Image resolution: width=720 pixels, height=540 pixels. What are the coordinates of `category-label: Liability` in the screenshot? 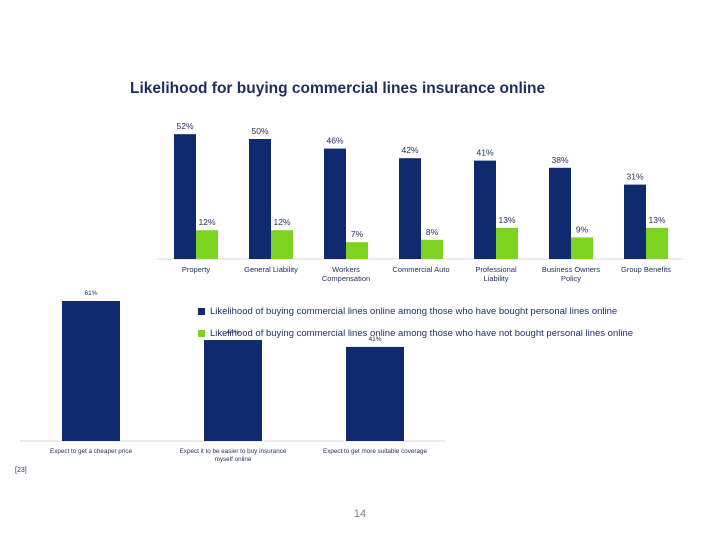 It's located at (495, 278).